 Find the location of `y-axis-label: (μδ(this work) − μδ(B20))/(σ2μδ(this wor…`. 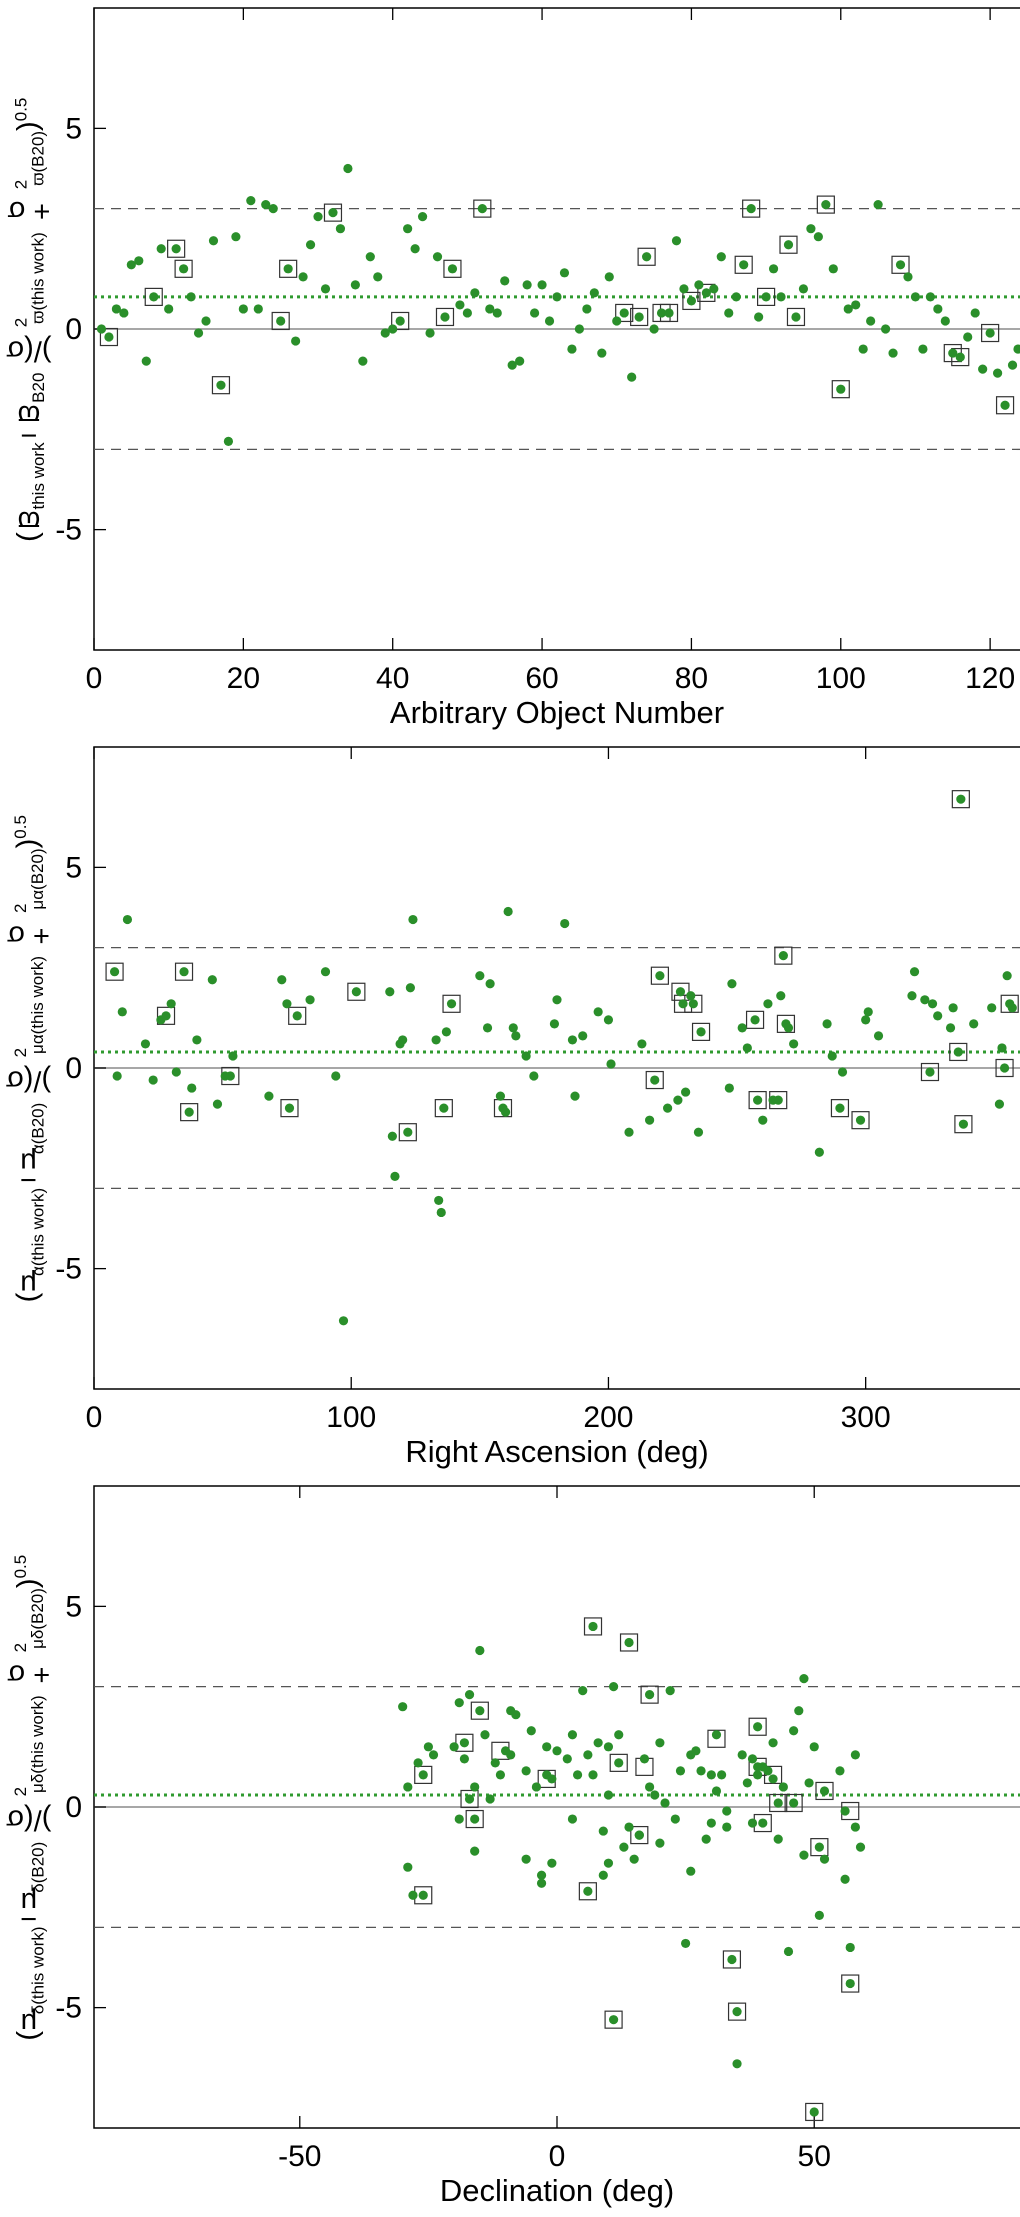

y-axis-label: (μδ(this work) − μδ(B20))/(σ2μδ(this wor… is located at coordinates (30, 1798).